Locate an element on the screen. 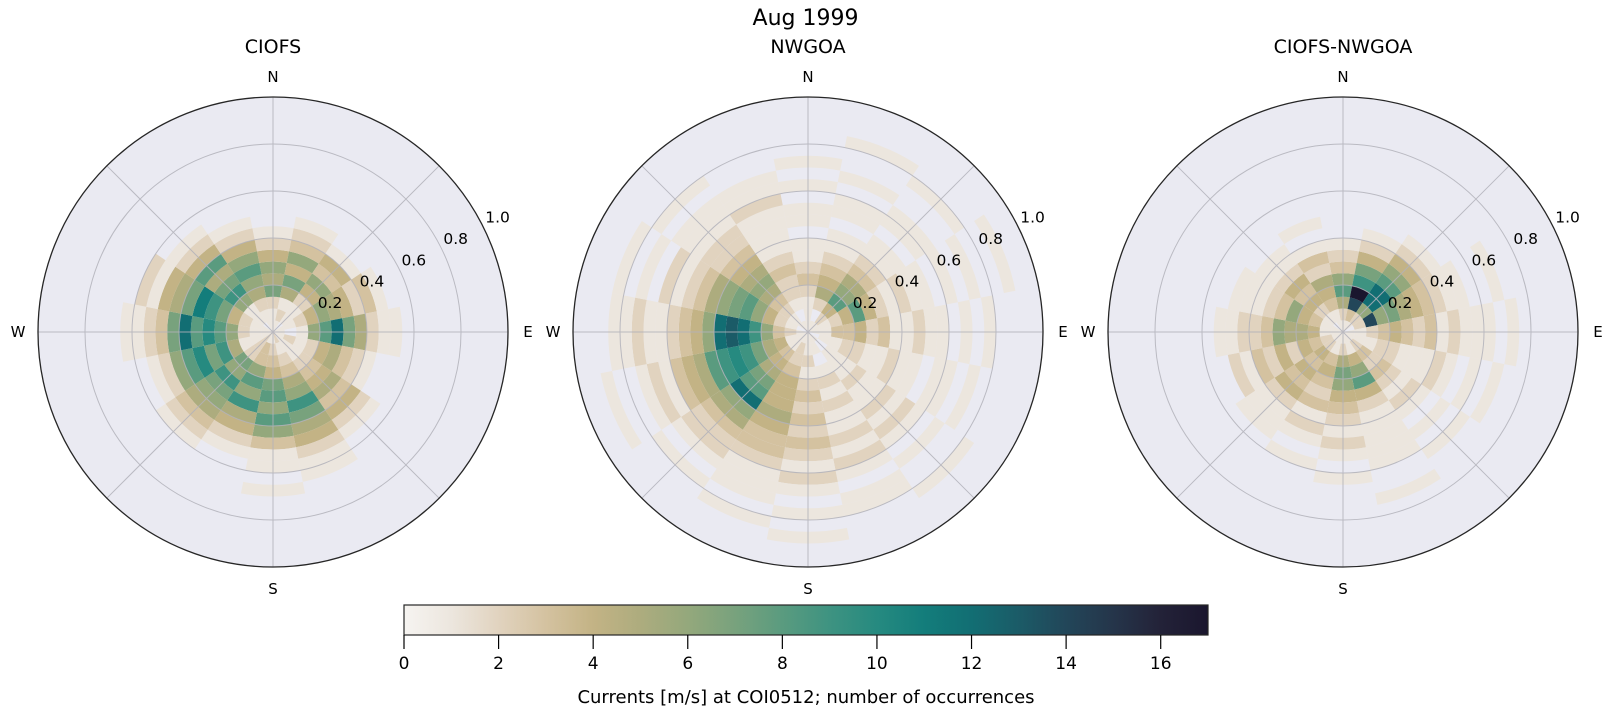  colorbar-tick-label: 0 is located at coordinates (404, 664).